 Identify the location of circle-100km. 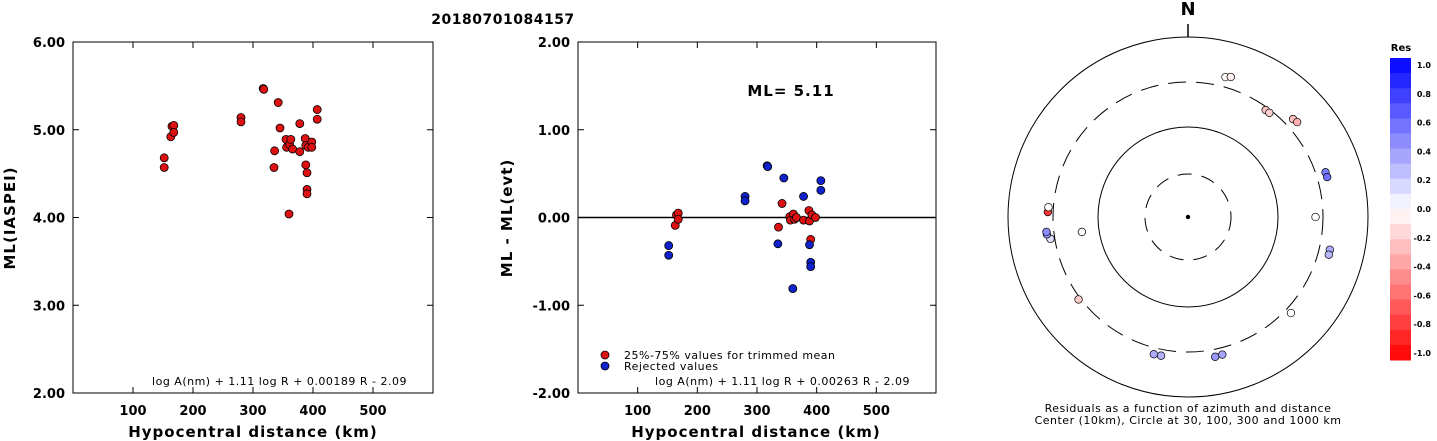
(1188, 217).